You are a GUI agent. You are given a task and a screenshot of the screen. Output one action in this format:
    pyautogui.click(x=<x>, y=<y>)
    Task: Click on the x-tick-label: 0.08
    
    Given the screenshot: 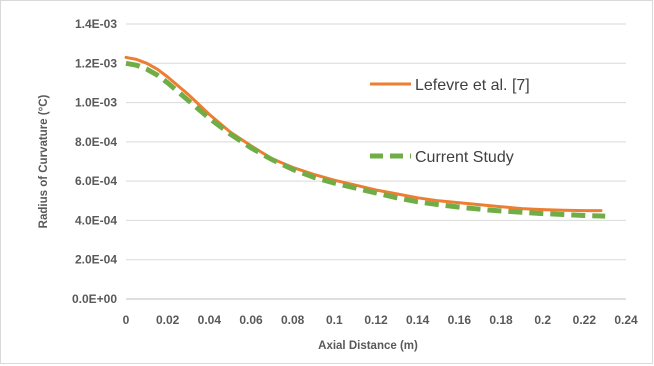 What is the action you would take?
    pyautogui.click(x=293, y=320)
    